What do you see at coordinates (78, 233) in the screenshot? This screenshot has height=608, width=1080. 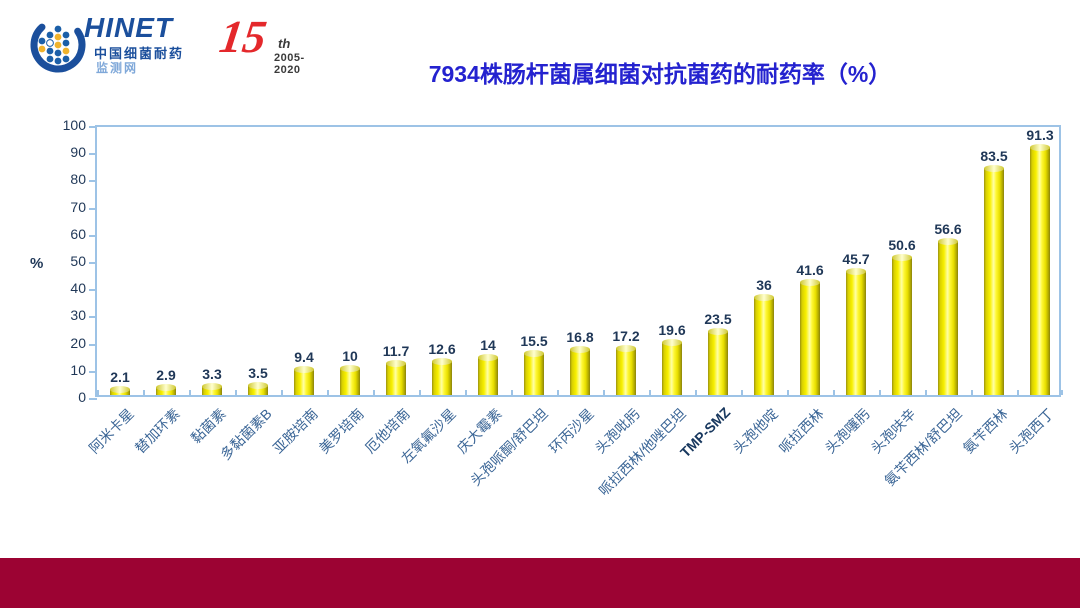 I see `y-tick-label: 60` at bounding box center [78, 233].